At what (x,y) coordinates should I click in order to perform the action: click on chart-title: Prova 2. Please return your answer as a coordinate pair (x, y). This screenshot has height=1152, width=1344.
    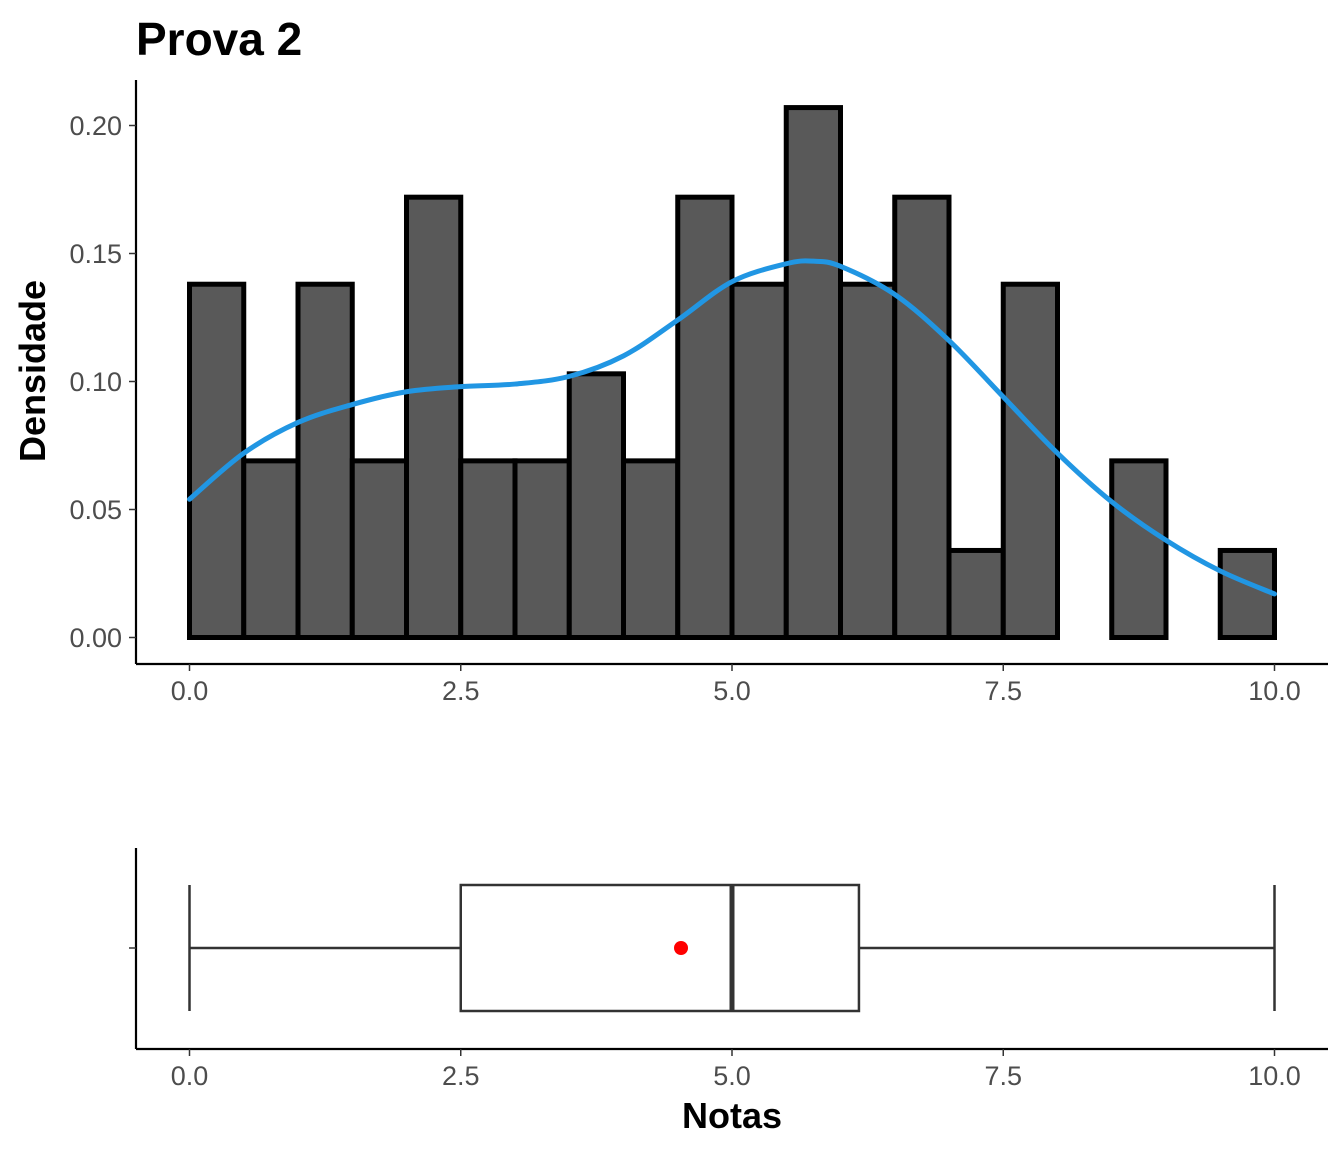
    Looking at the image, I should click on (219, 39).